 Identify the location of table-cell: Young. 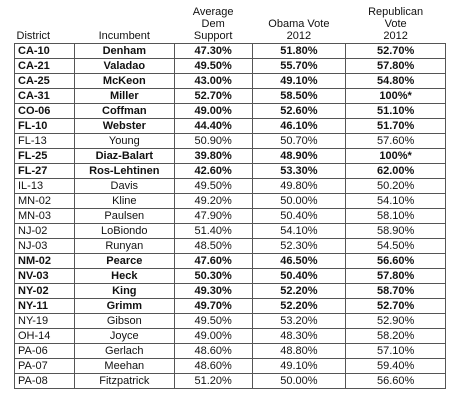
(124, 141).